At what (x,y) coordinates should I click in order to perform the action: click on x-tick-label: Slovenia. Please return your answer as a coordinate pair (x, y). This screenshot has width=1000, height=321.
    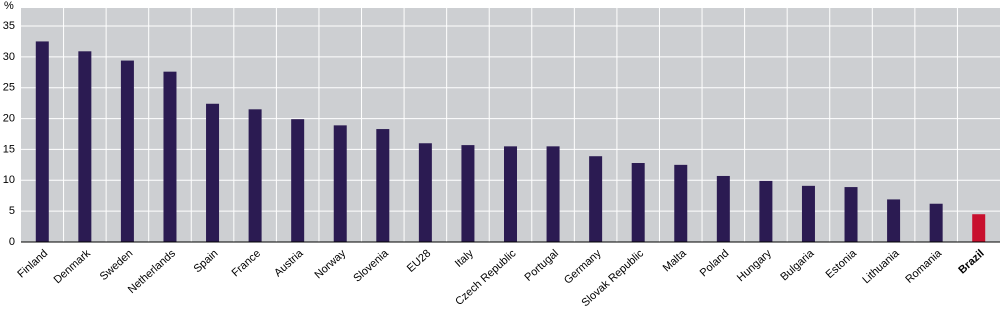
    Looking at the image, I should click on (371, 266).